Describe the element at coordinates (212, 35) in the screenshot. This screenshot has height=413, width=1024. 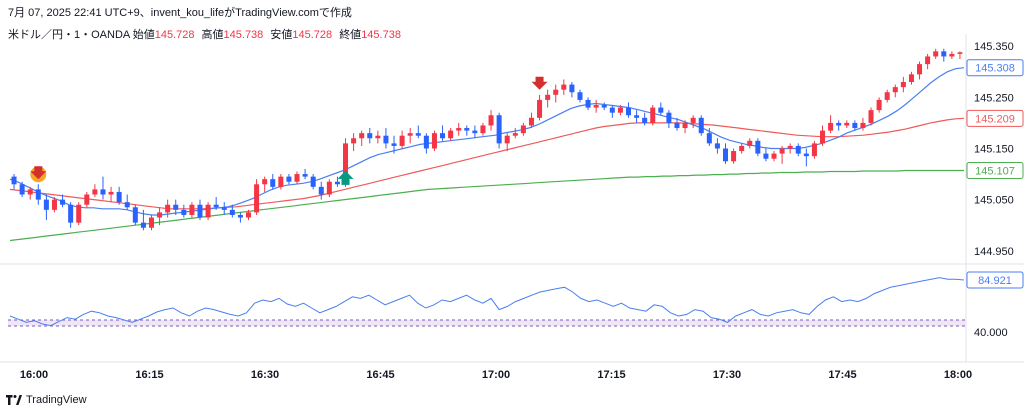
I see `high-label: 高値` at that location.